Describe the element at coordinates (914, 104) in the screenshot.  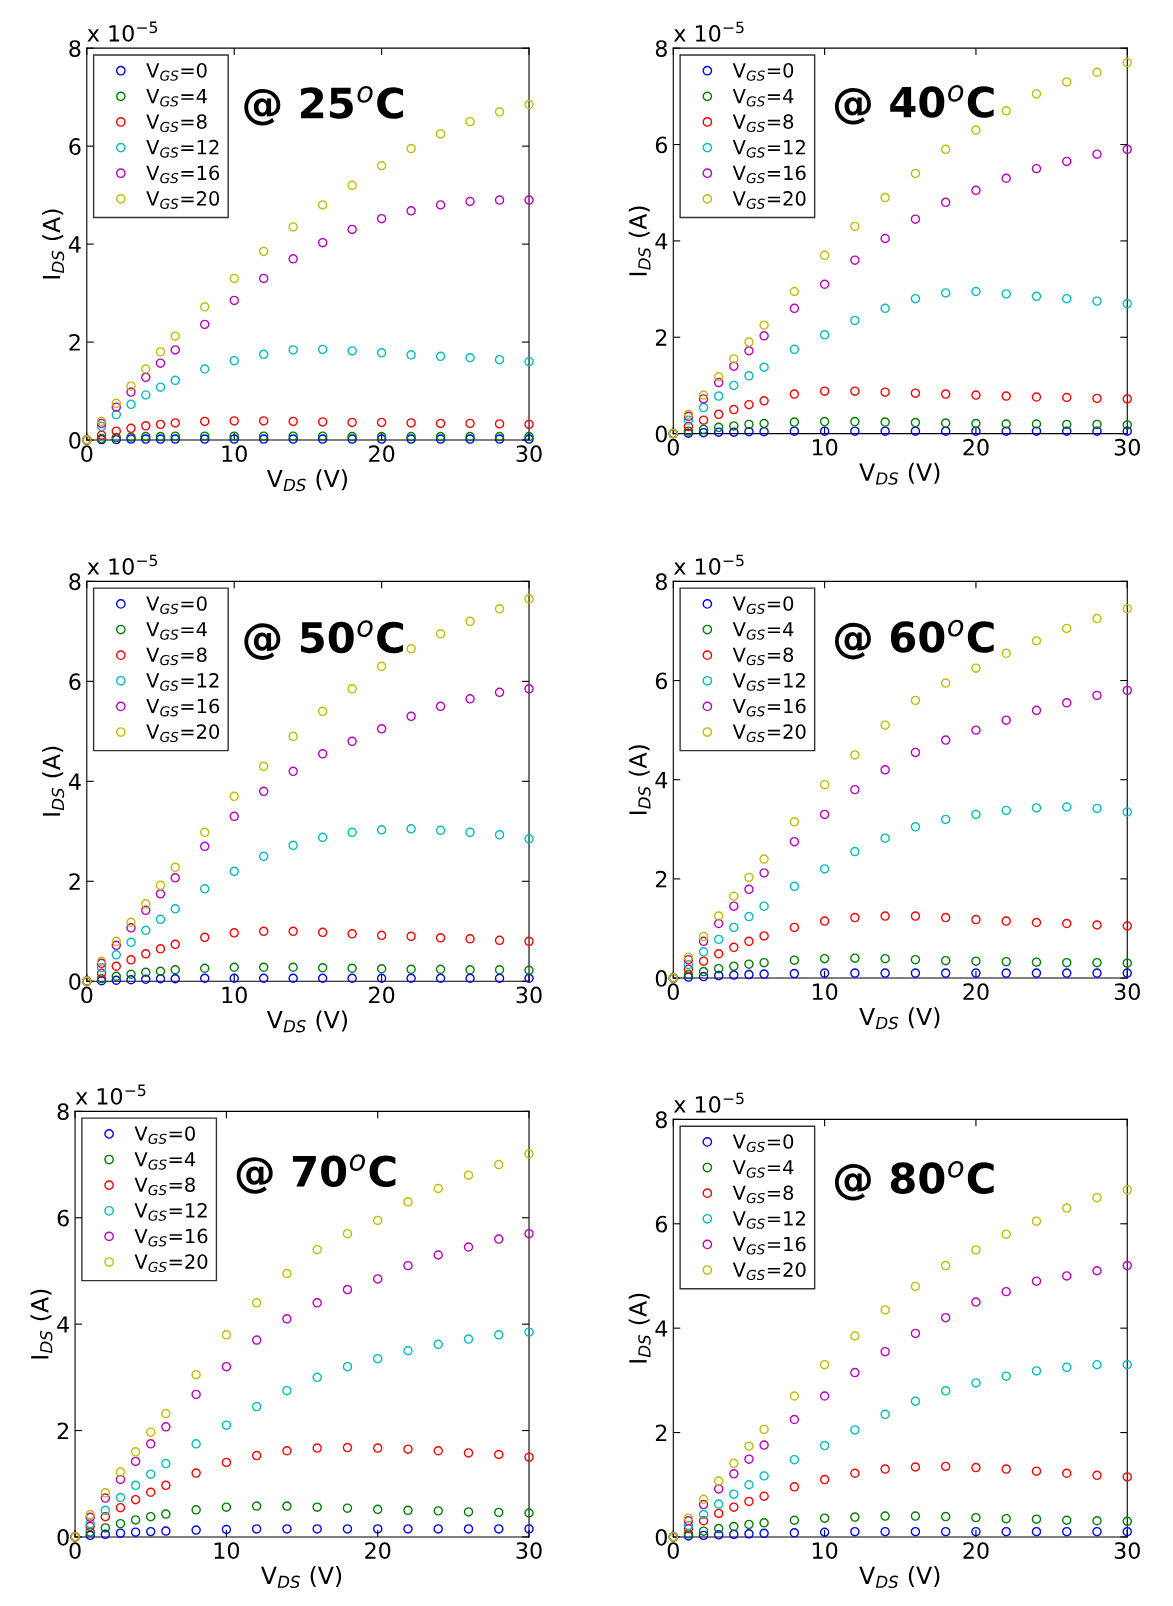
I see `annotation: @ 40$^{o}$C` at that location.